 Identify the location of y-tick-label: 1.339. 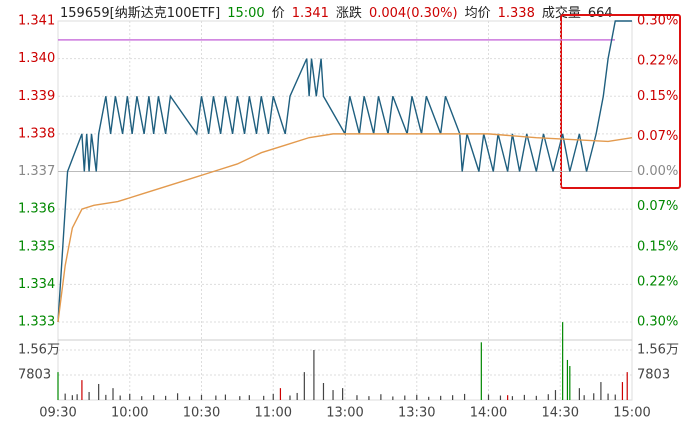
(36, 96).